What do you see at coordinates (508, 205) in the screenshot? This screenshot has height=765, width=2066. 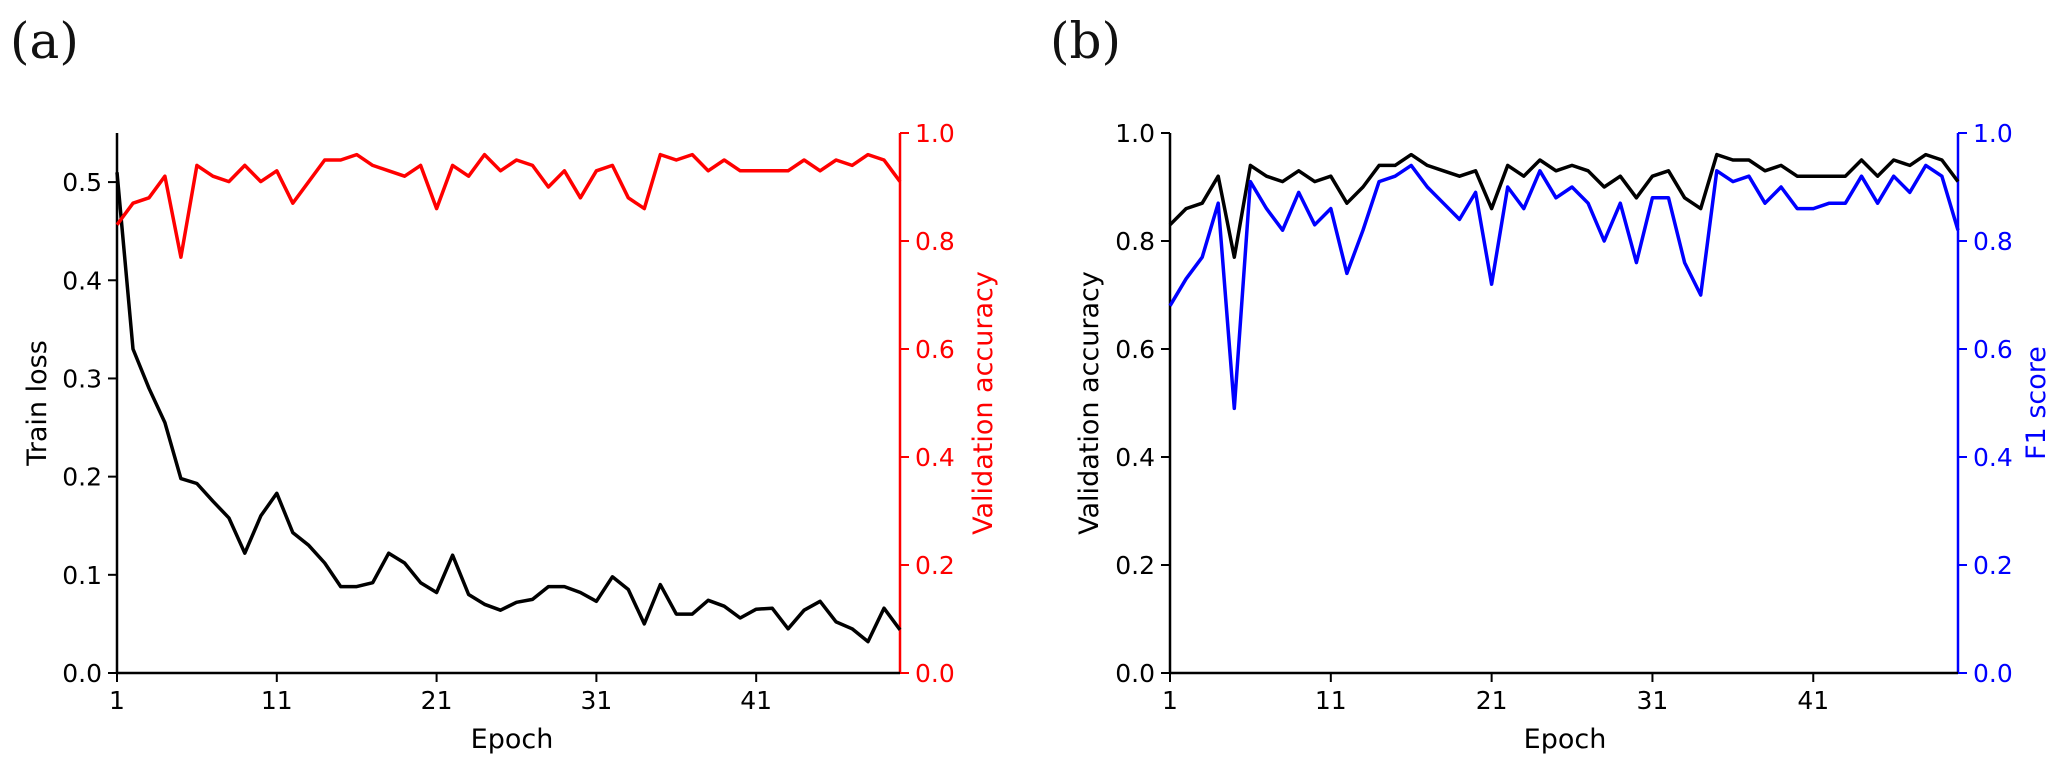 I see `panel-a-series-line-right-axis` at bounding box center [508, 205].